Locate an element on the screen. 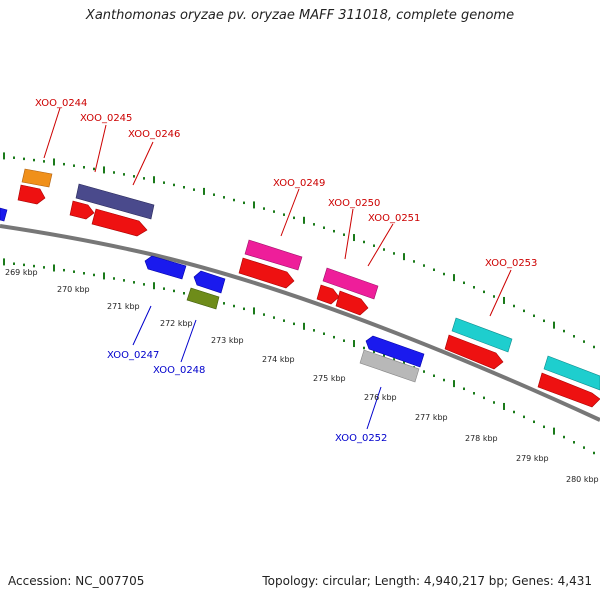 The width and height of the screenshot is (600, 600). tick-label-279: 279 kbp is located at coordinates (532, 458).